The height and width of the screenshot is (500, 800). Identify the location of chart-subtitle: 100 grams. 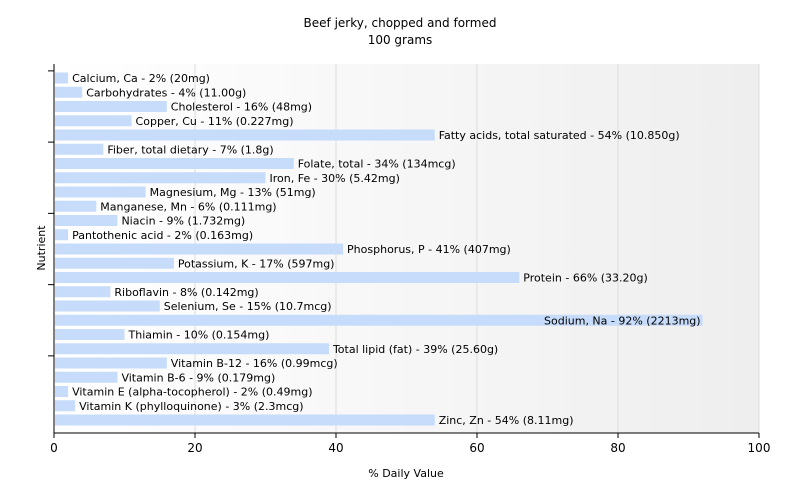
(400, 40).